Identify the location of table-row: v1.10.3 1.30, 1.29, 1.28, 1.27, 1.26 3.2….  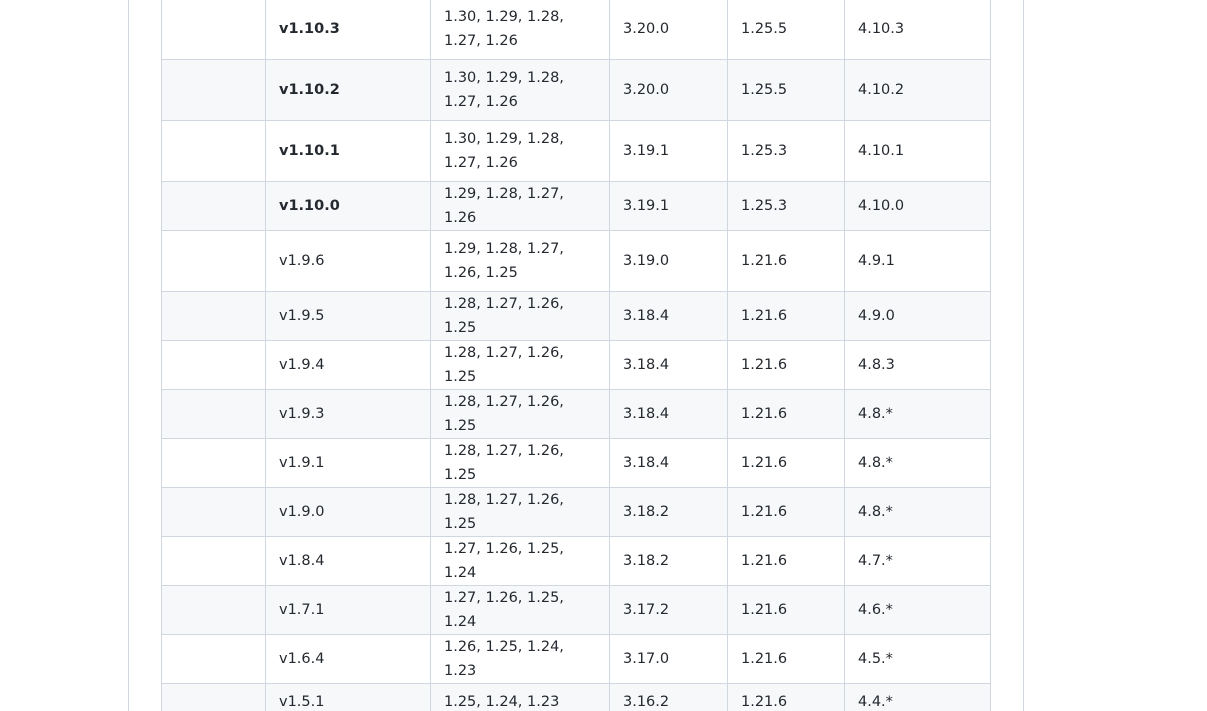
(576, 30).